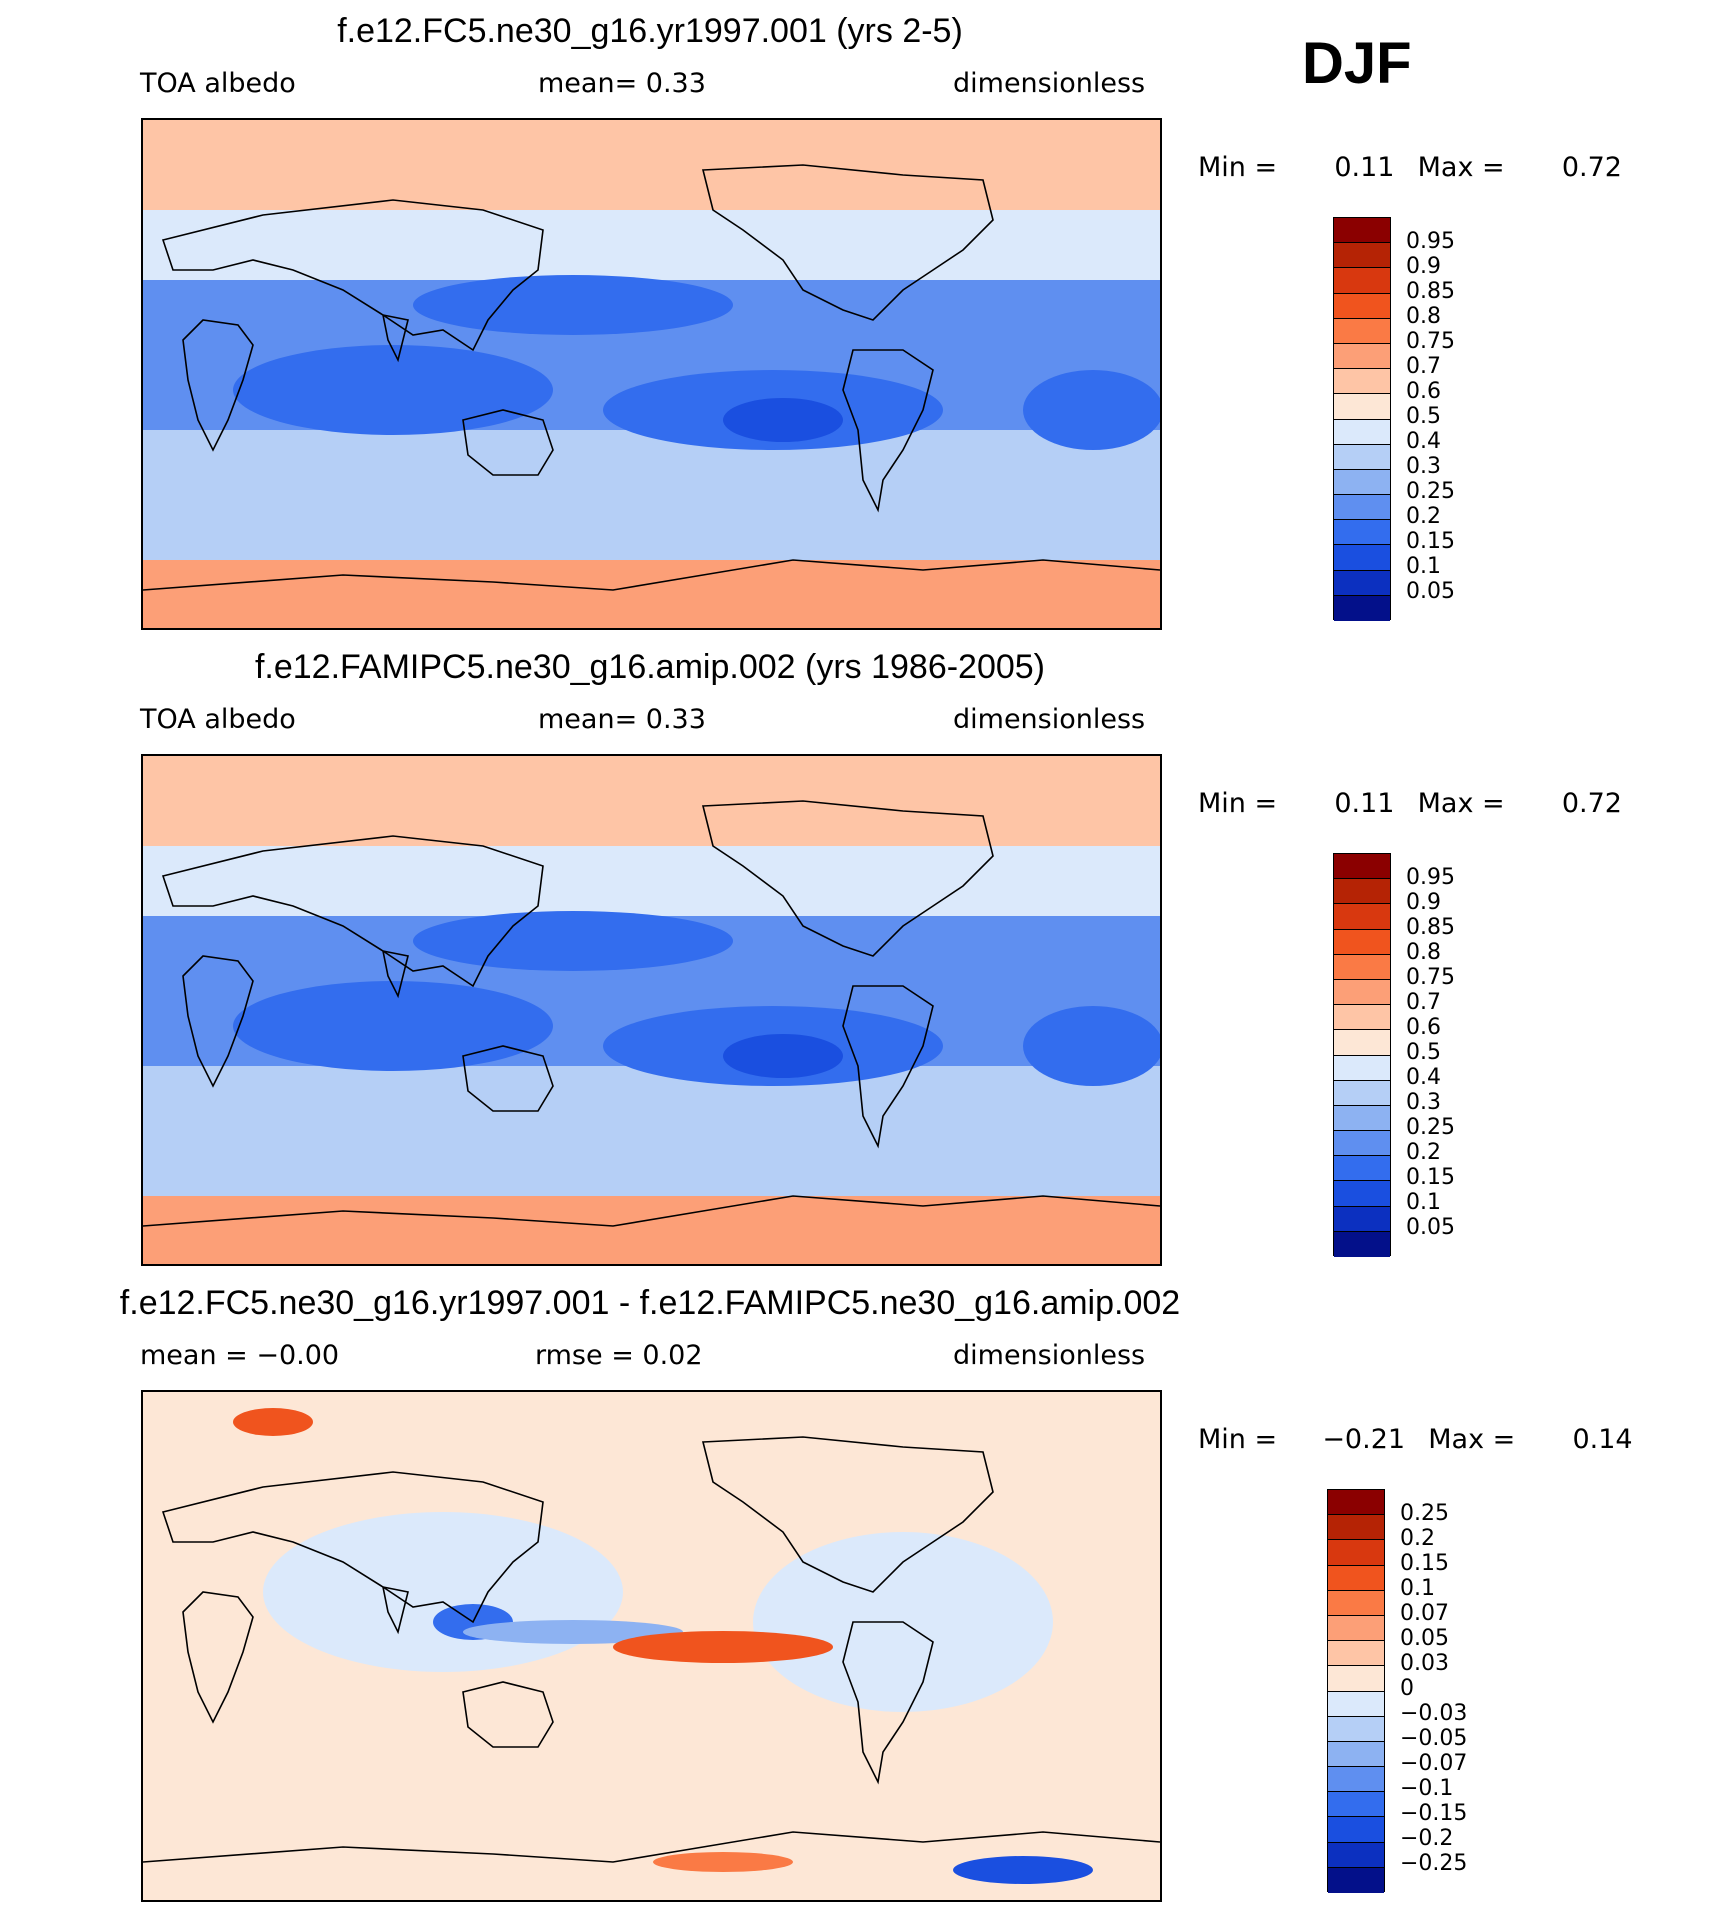 The height and width of the screenshot is (1908, 1710). What do you see at coordinates (393, 1026) in the screenshot?
I see `field-indian-low` at bounding box center [393, 1026].